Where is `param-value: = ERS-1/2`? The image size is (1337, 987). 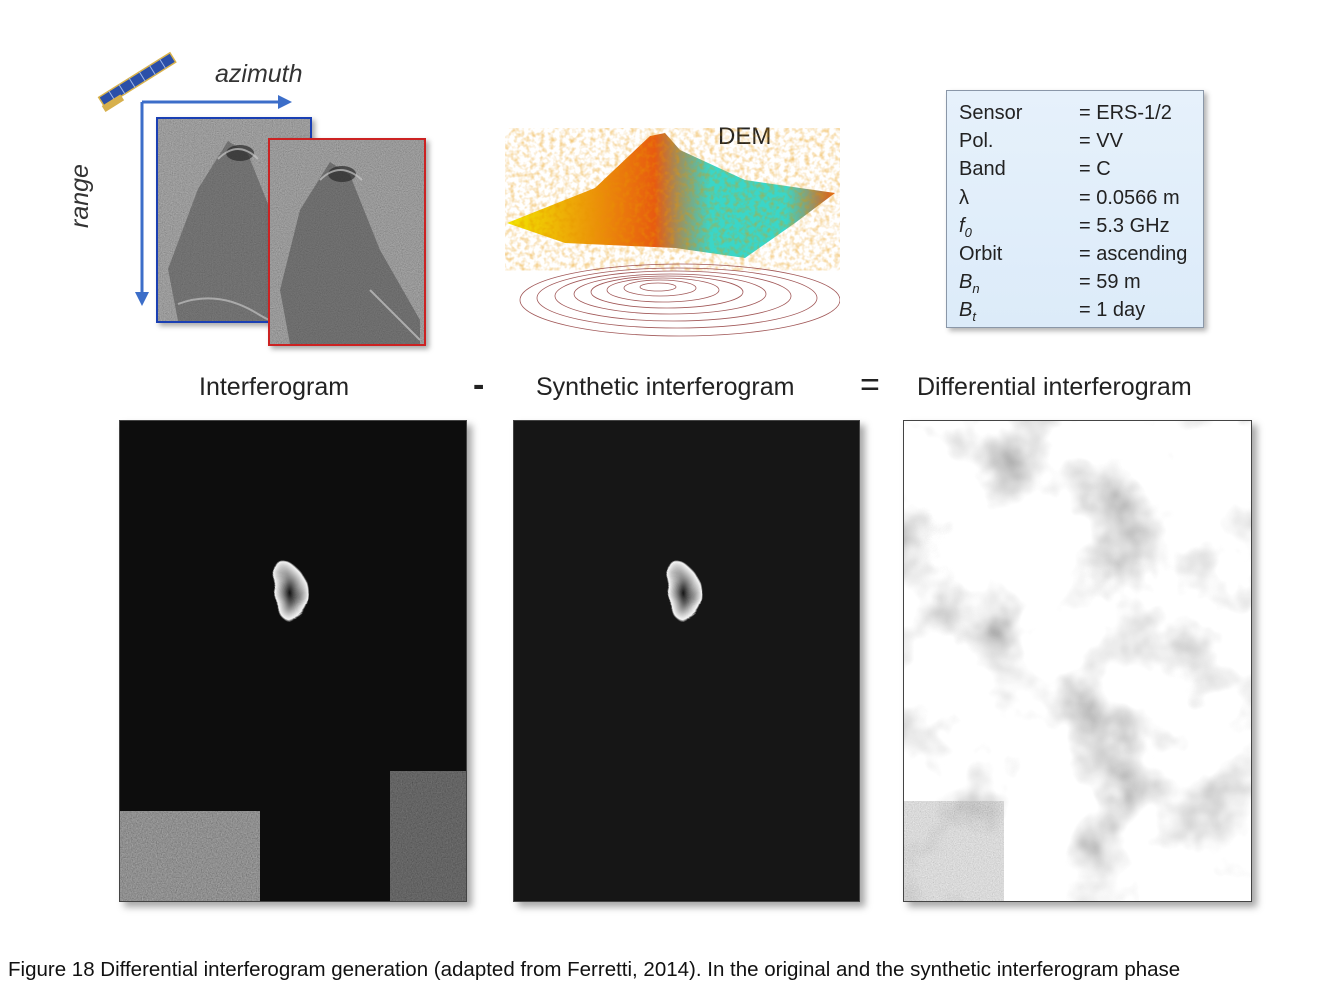
param-value: = ERS-1/2 is located at coordinates (1125, 113).